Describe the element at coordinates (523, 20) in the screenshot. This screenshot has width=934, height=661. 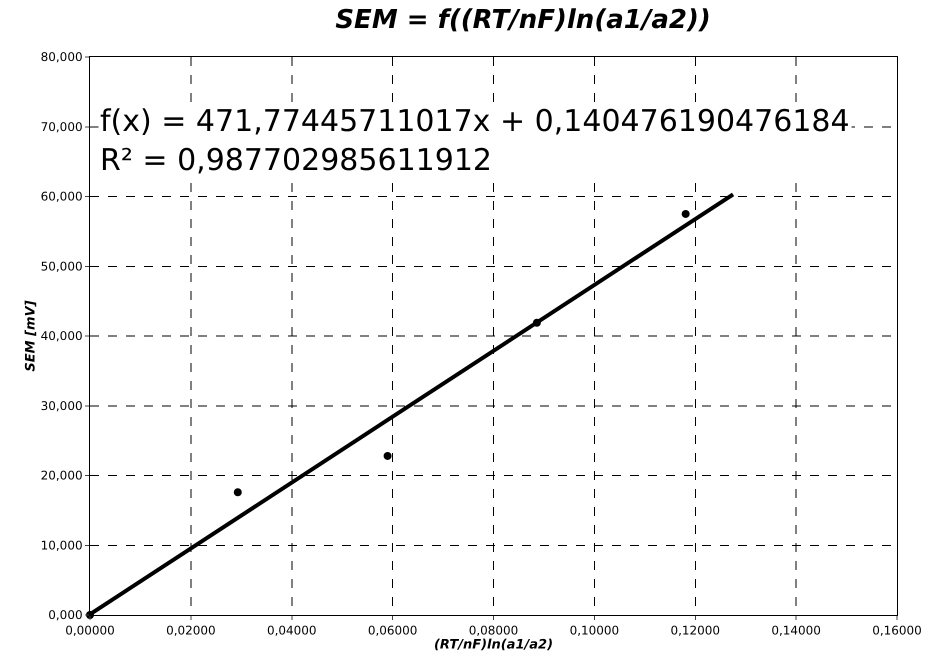
I see `chart-title: SEM = f((RT/nF)ln(a1/a2))` at that location.